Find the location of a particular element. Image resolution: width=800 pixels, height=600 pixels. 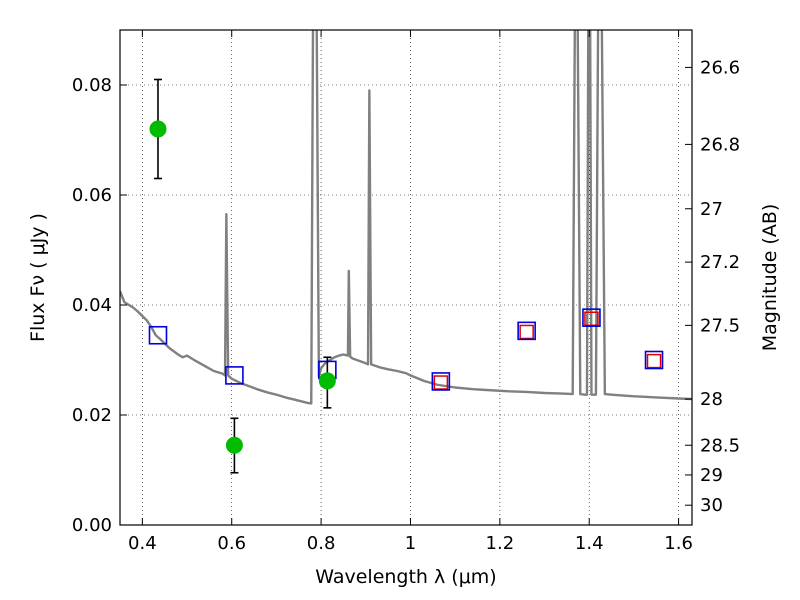

x-tick-label: 1.4 is located at coordinates (589, 543).